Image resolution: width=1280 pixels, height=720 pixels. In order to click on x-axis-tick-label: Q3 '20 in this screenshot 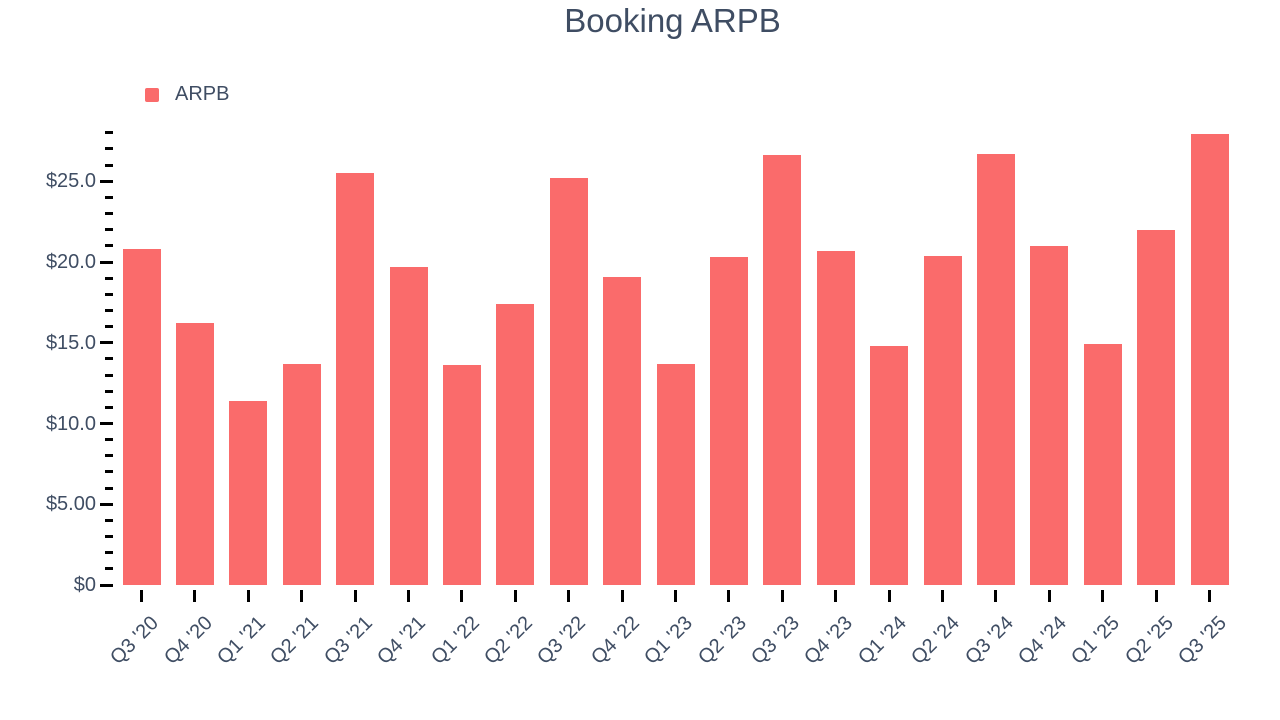, I will do `click(135, 640)`.